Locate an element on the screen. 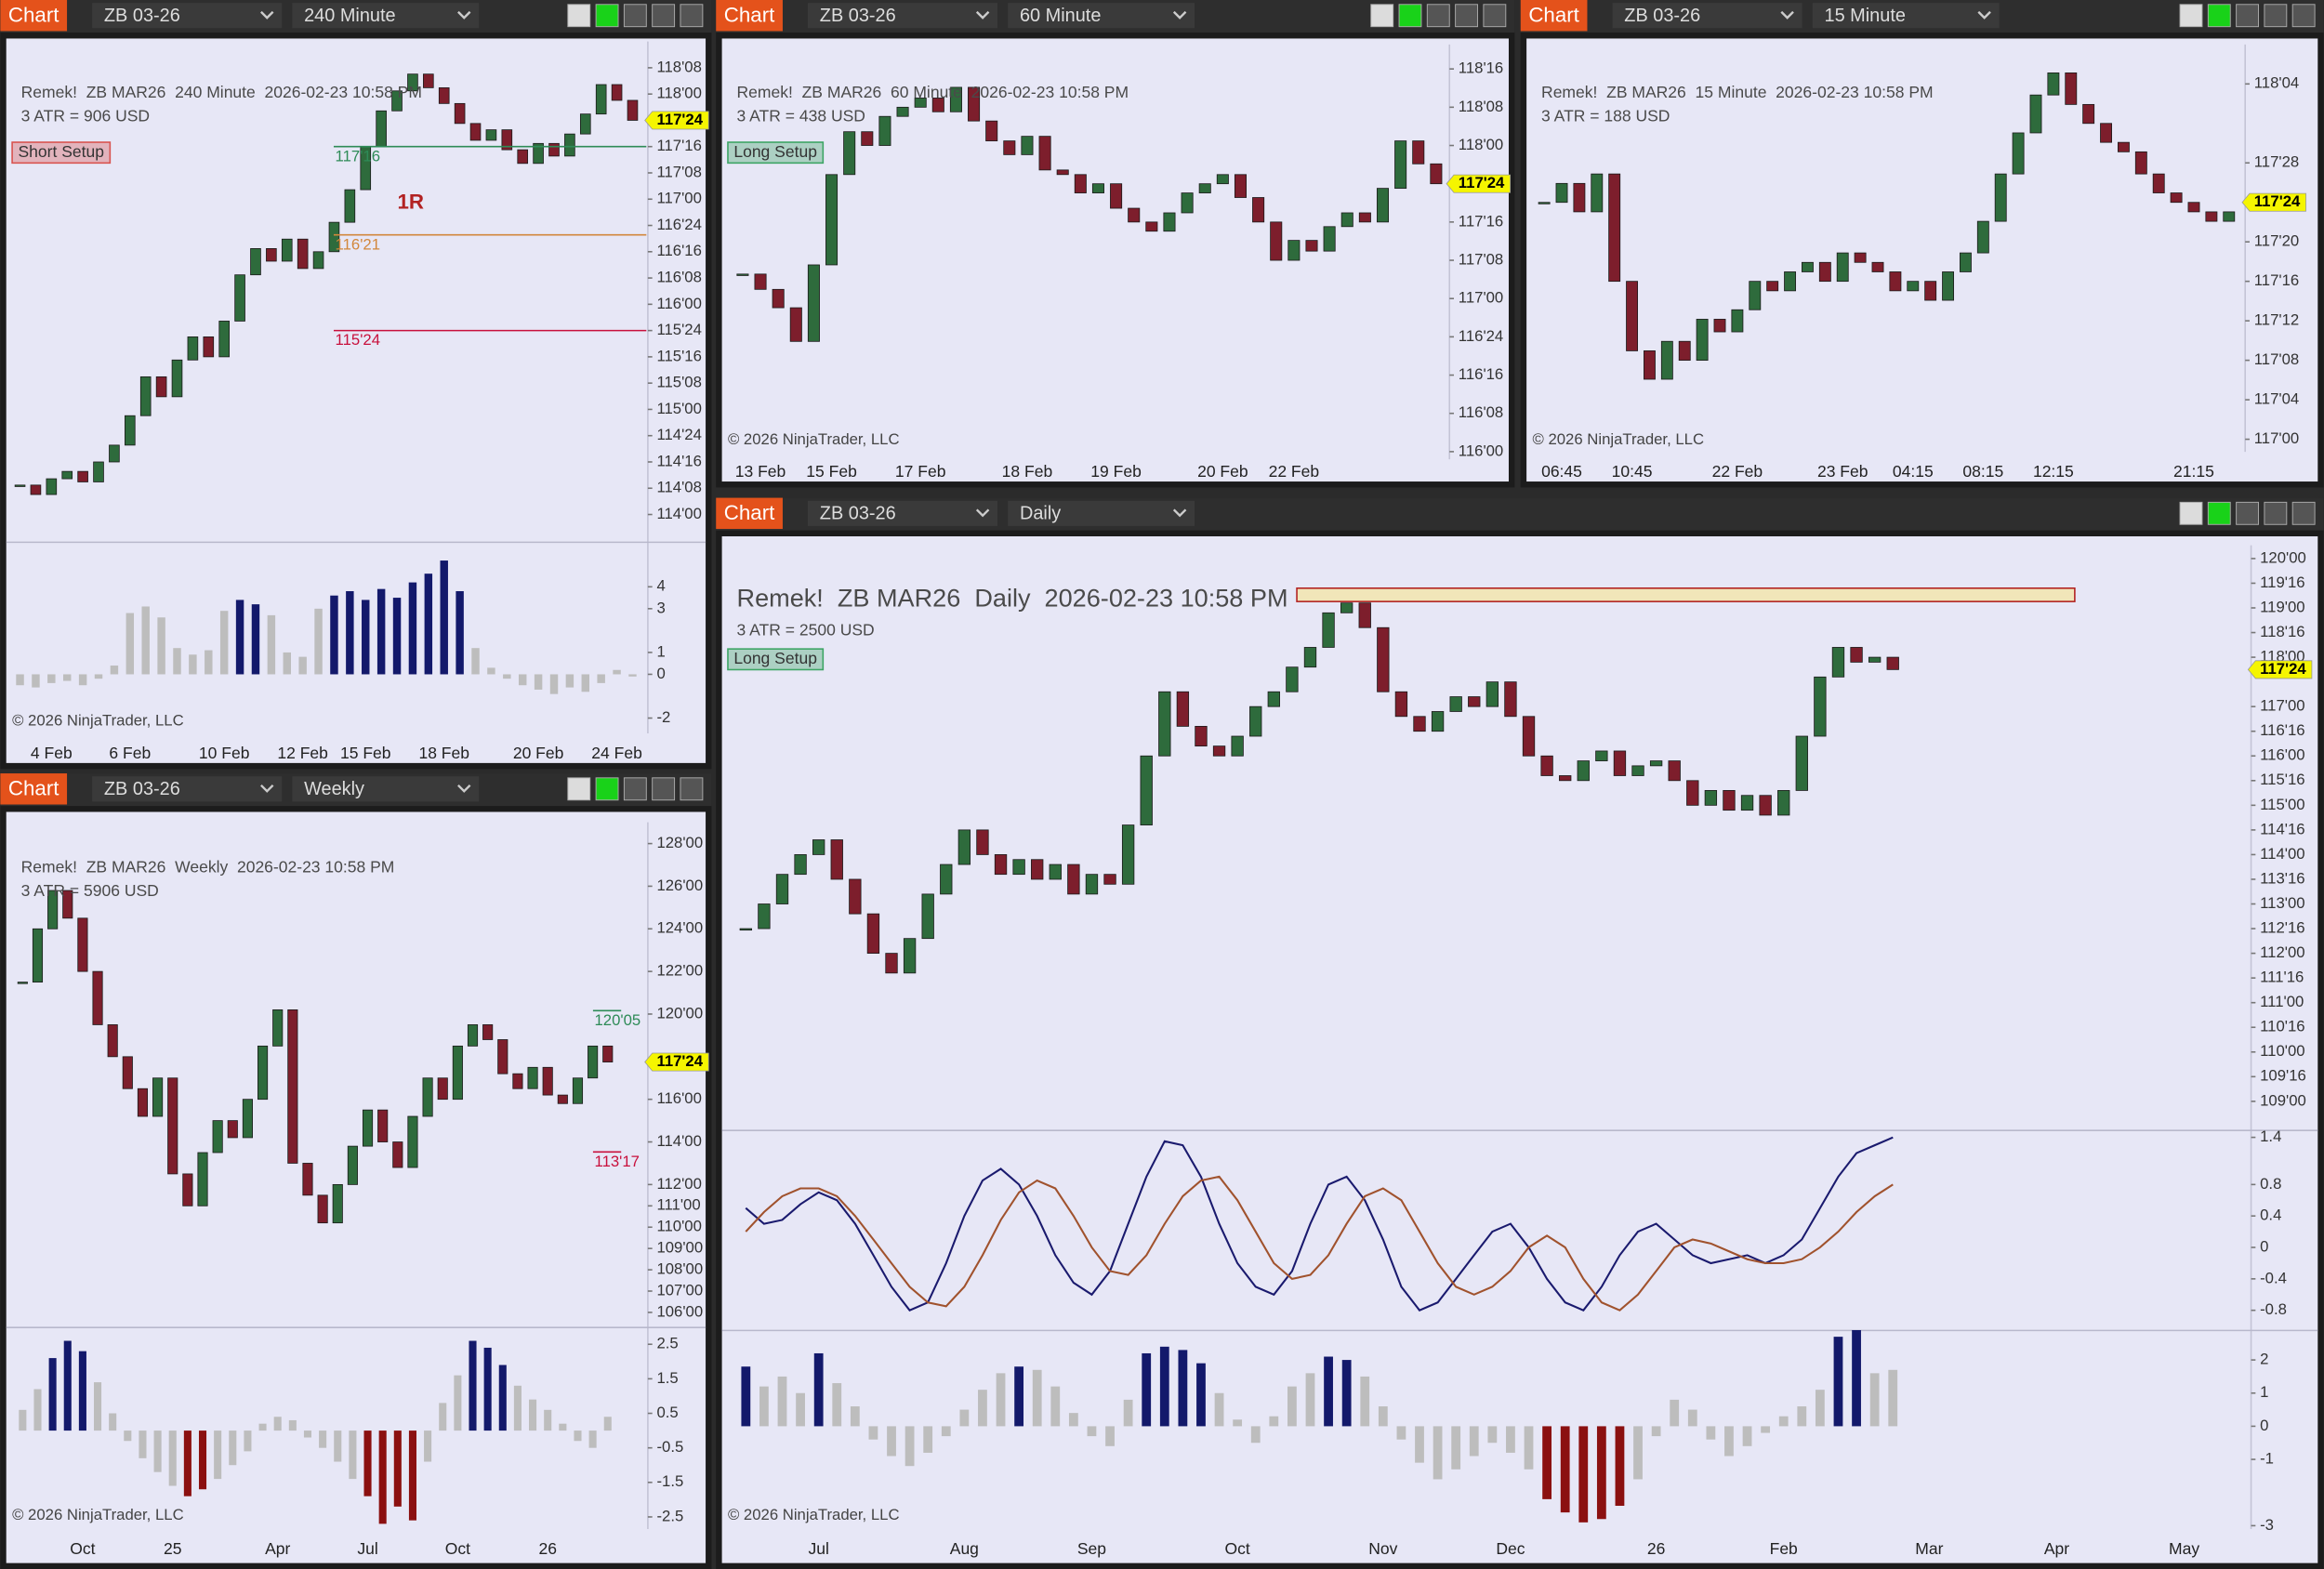 Image resolution: width=2324 pixels, height=1569 pixels. dropdown-value: 15 Minute is located at coordinates (1864, 16).